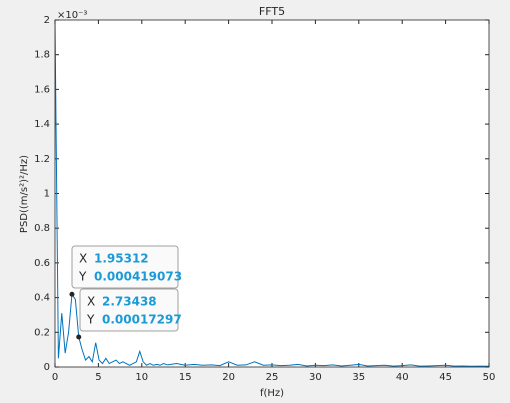 The width and height of the screenshot is (510, 403). Describe the element at coordinates (272, 393) in the screenshot. I see `x-axis-label: f(Hz)` at that location.